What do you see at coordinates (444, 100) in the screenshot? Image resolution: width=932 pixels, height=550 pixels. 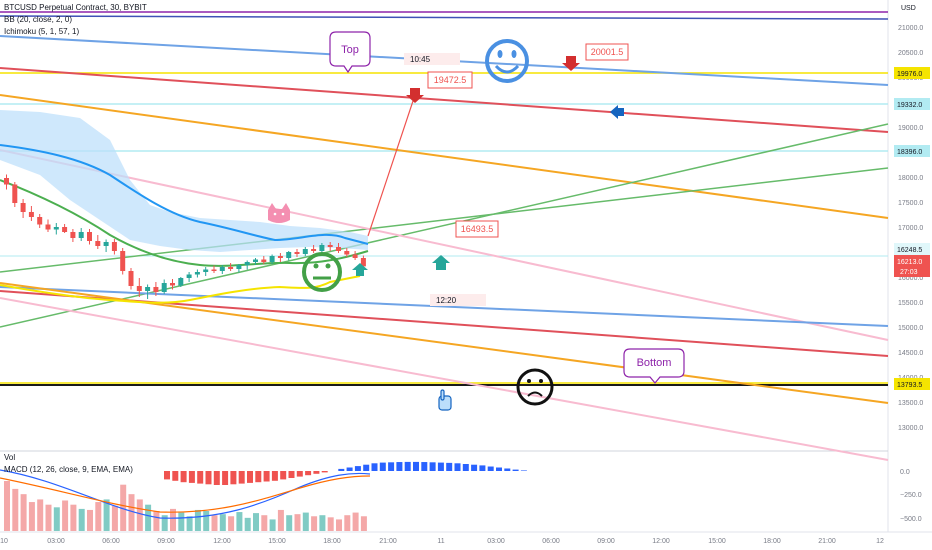 I see `trendline-red-upper` at bounding box center [444, 100].